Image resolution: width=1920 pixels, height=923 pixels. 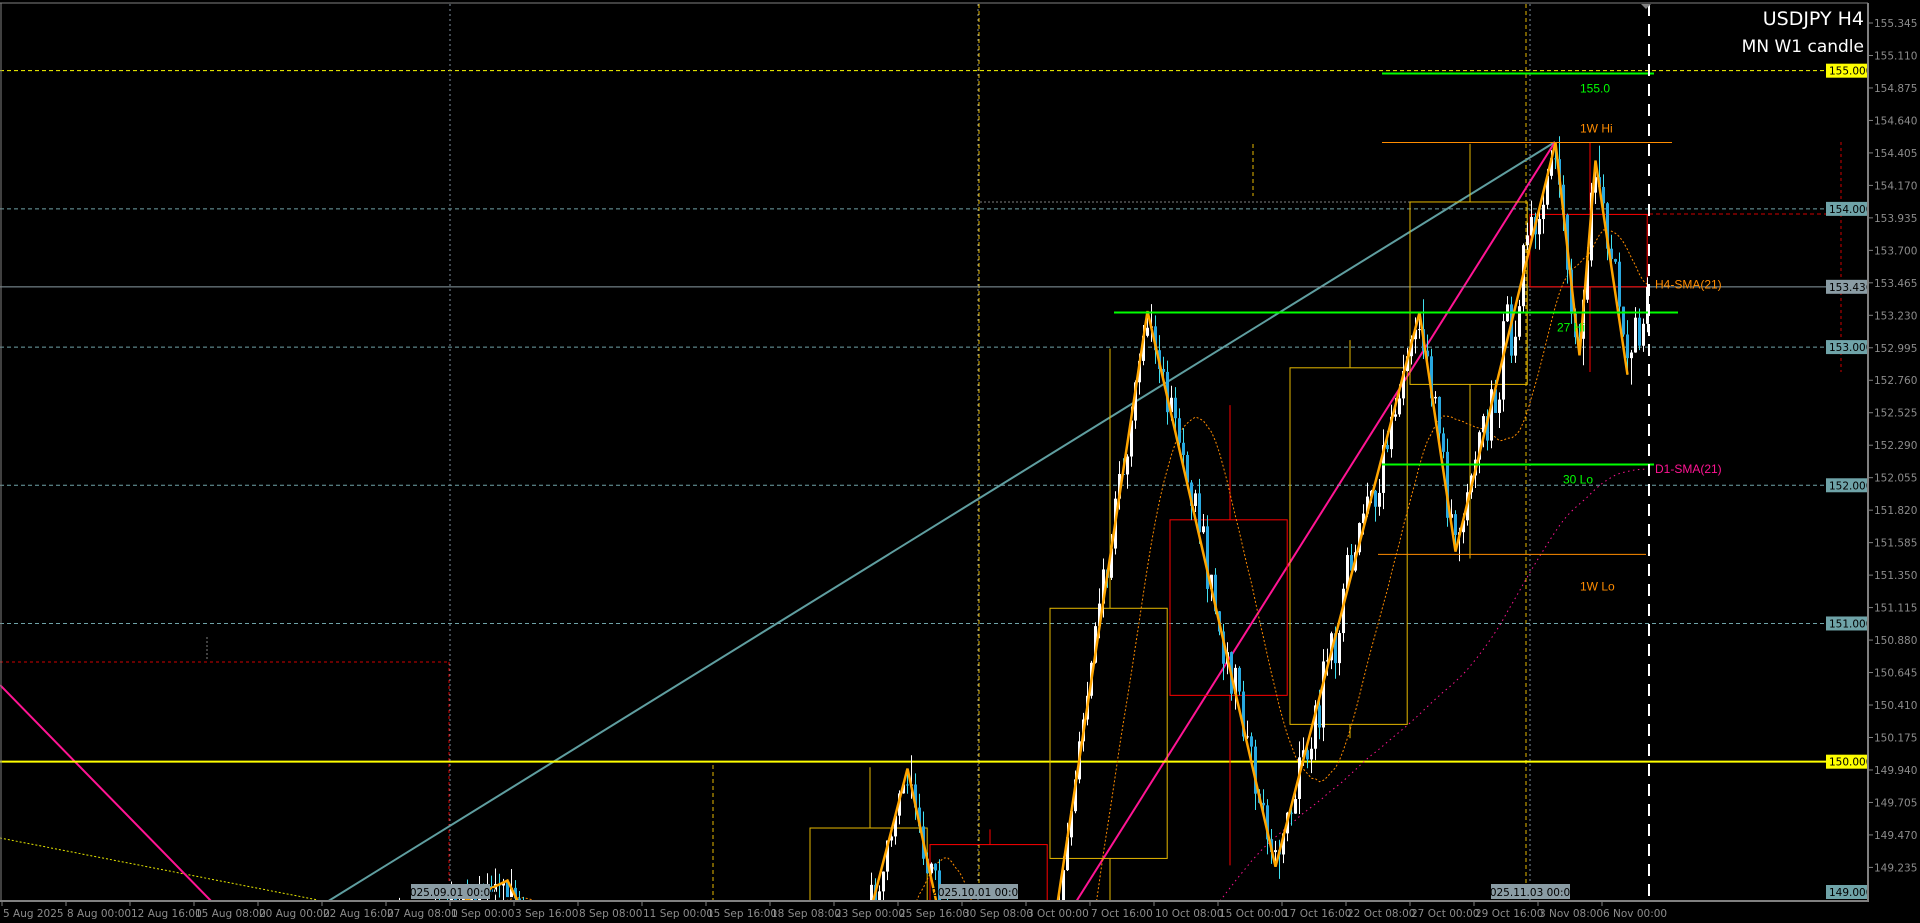 I want to click on y-tick-label: 152.290, so click(x=1895, y=446).